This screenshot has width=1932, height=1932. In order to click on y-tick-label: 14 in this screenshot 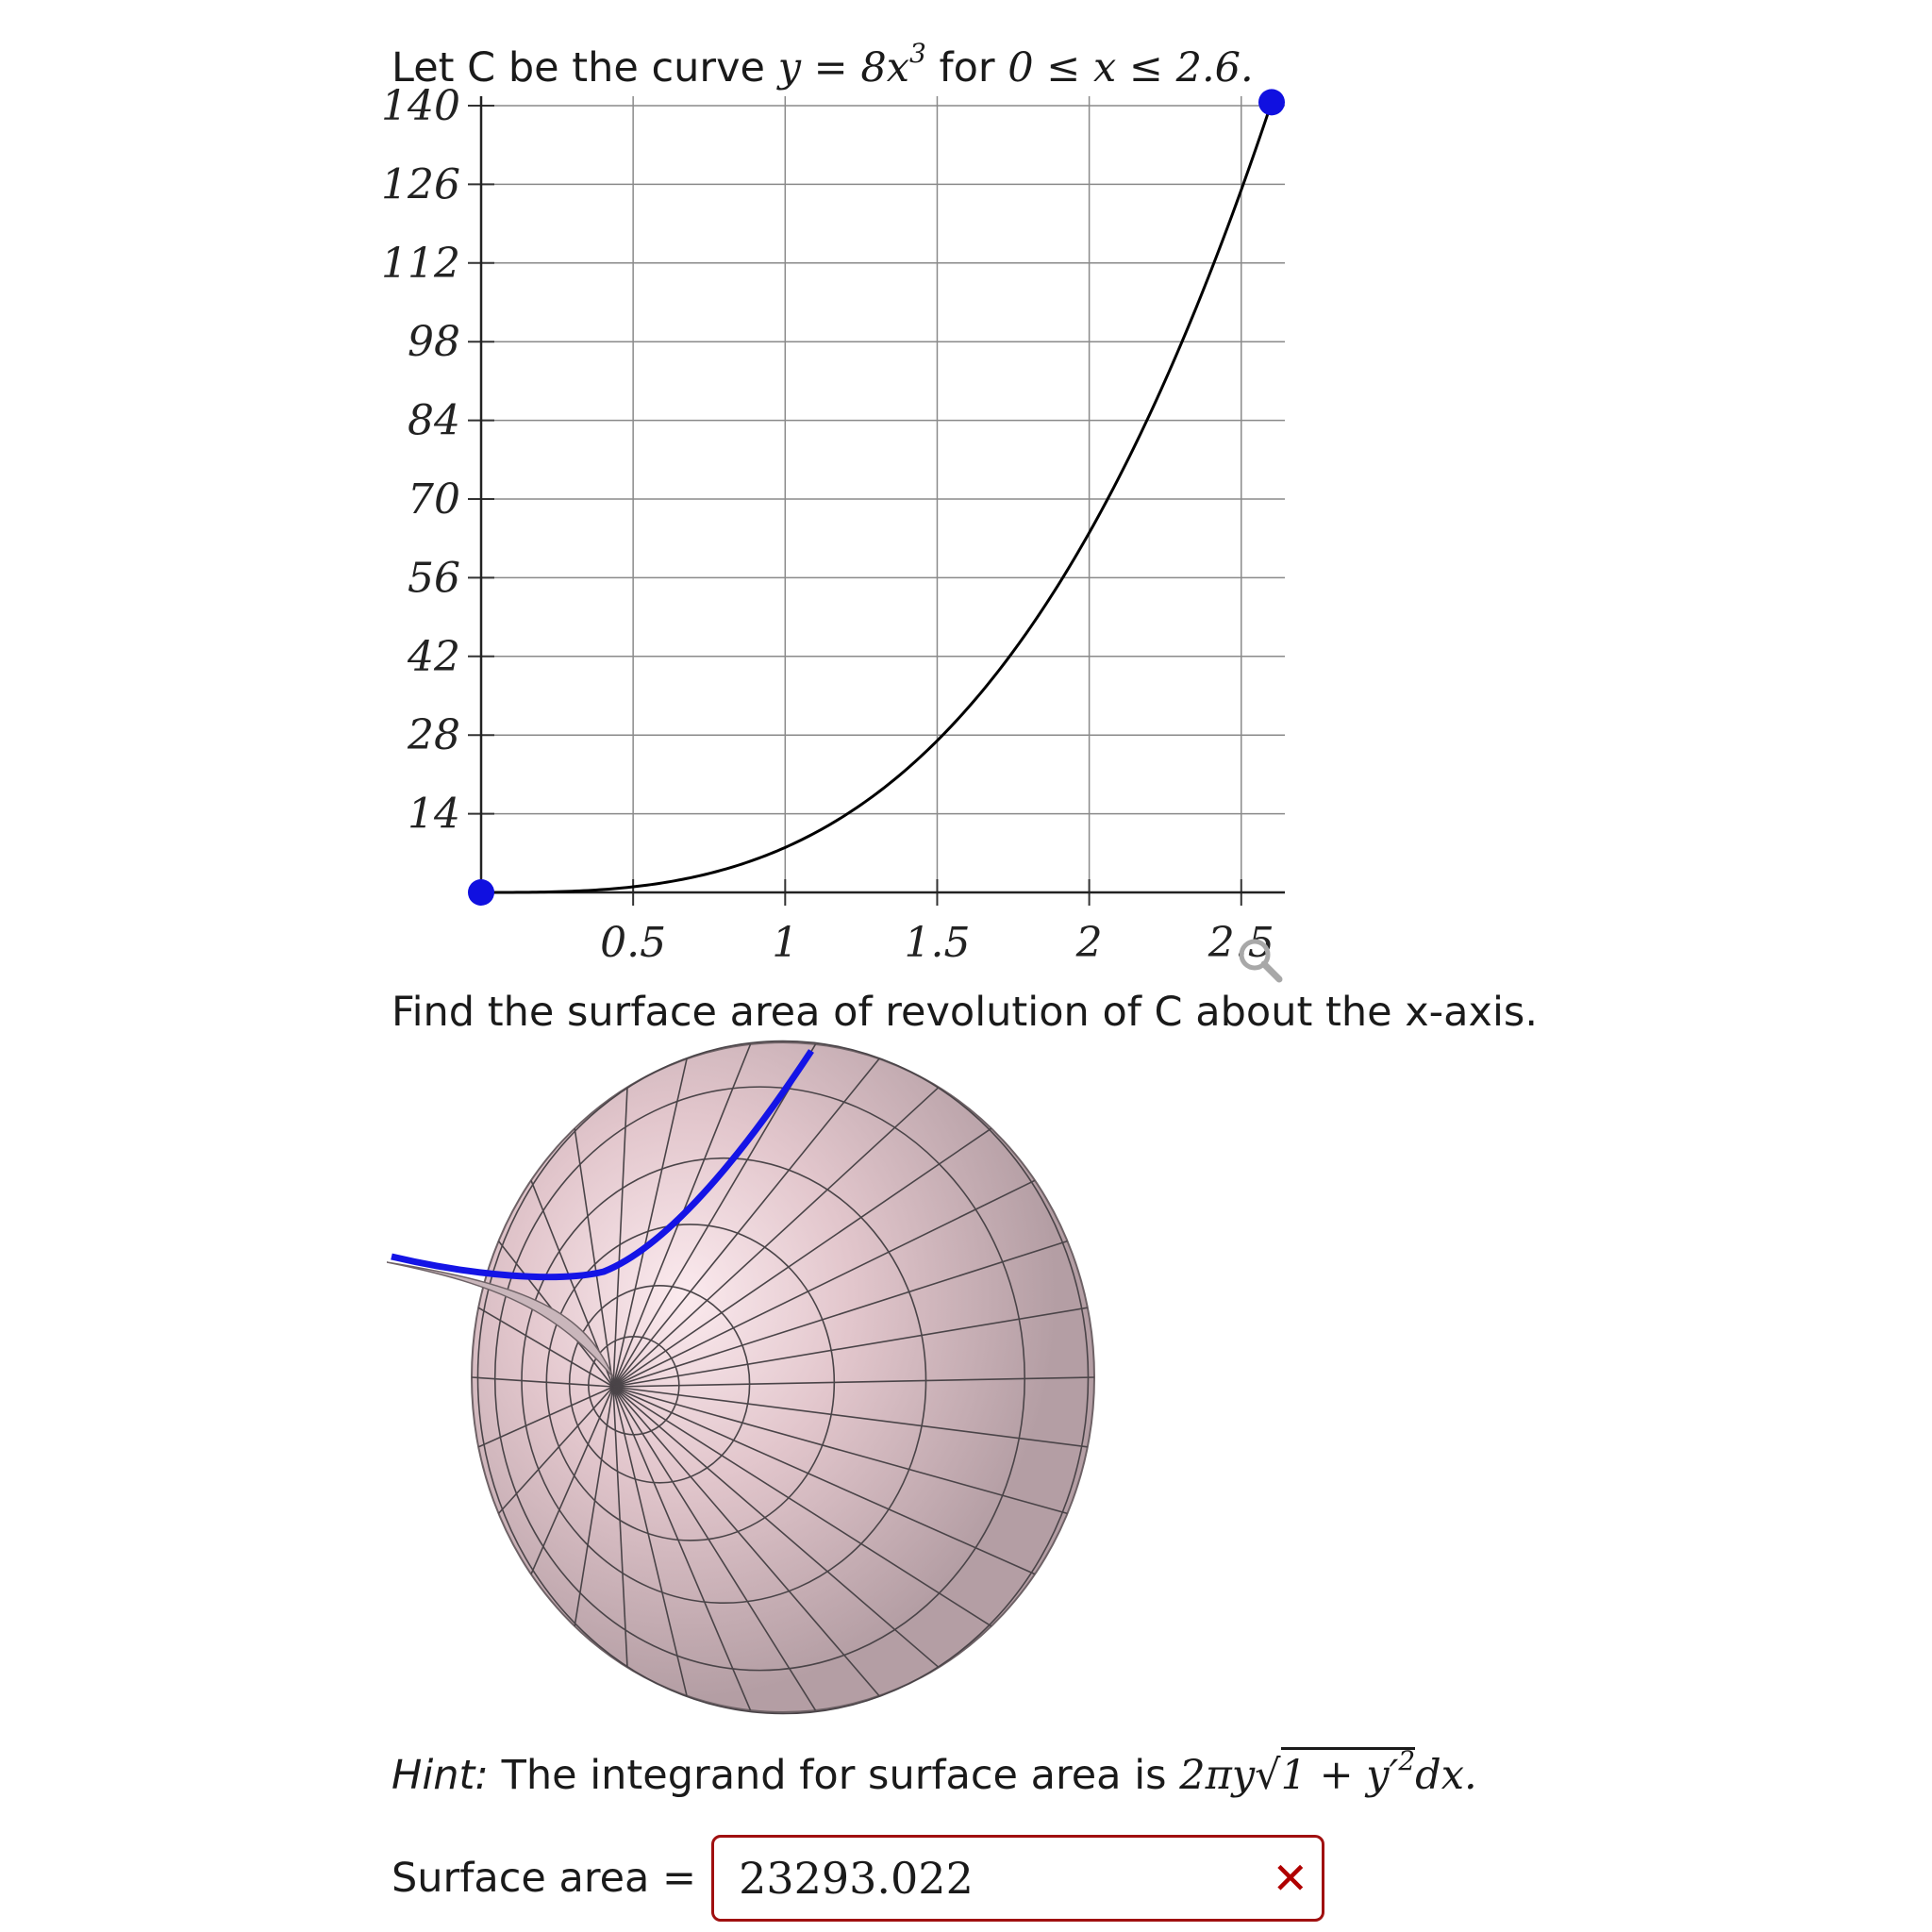, I will do `click(434, 815)`.